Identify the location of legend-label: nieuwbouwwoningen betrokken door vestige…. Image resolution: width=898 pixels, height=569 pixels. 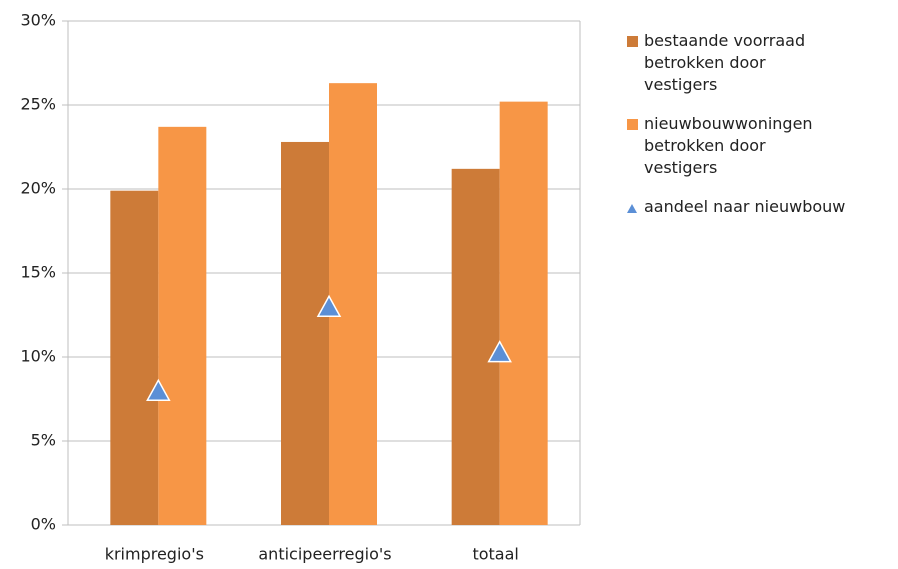
(728, 145).